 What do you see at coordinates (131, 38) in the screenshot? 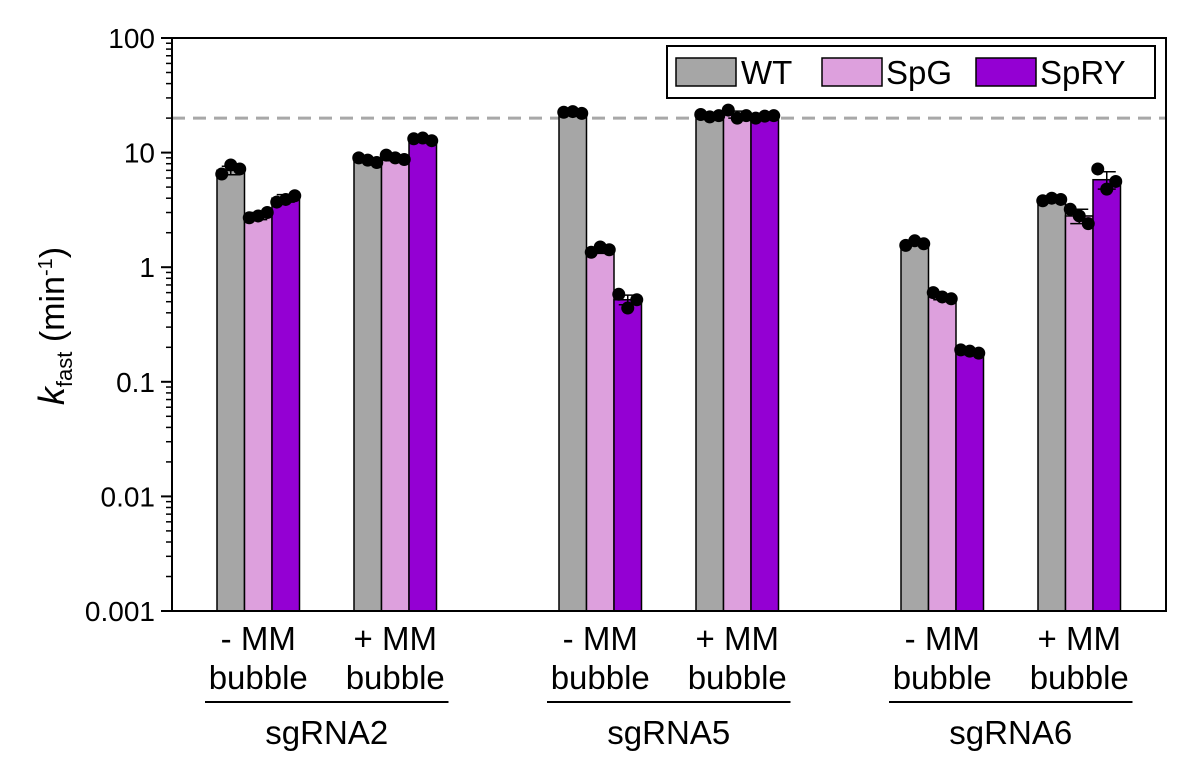
I see `y-tick-label: 100` at bounding box center [131, 38].